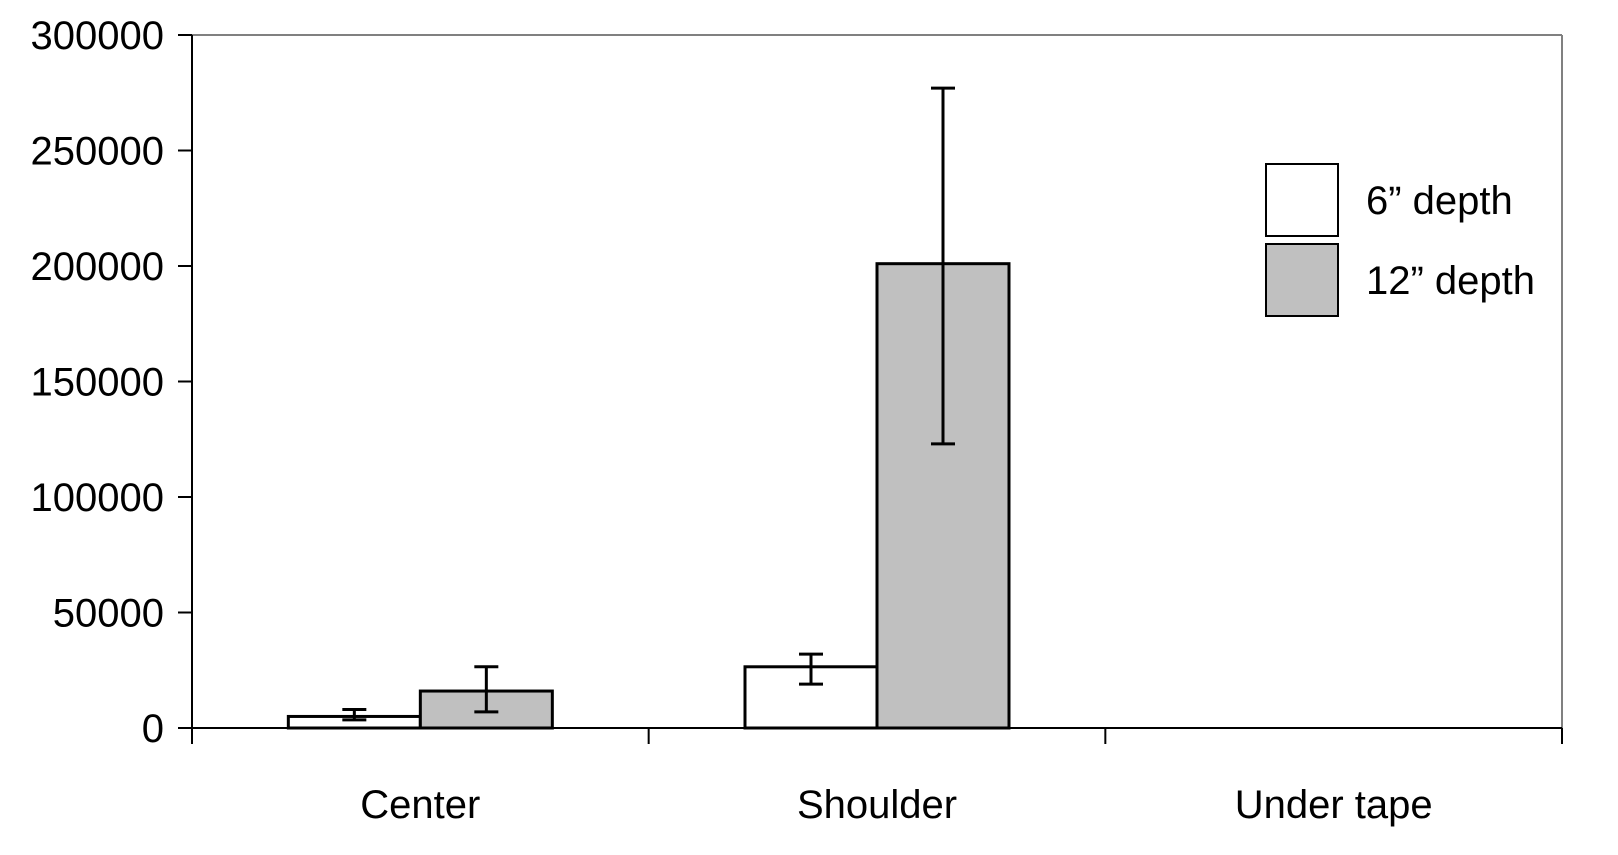 The image size is (1618, 855). I want to click on x-axis-categories: Center Shoulder Under tape, so click(877, 777).